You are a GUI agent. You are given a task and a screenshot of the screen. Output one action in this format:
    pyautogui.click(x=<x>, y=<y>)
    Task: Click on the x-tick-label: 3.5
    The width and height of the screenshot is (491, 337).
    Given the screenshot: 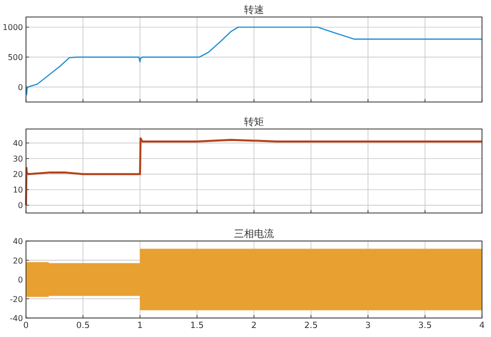 What is the action you would take?
    pyautogui.click(x=425, y=326)
    